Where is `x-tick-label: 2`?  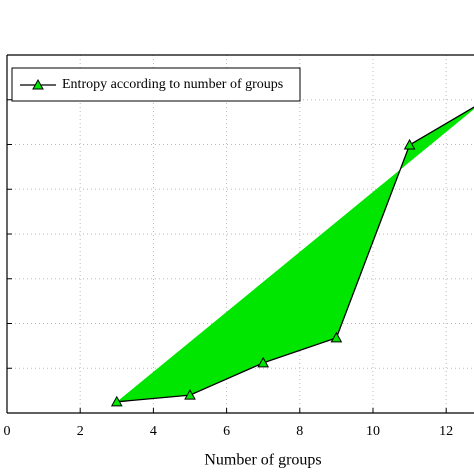
x-tick-label: 2 is located at coordinates (80, 431).